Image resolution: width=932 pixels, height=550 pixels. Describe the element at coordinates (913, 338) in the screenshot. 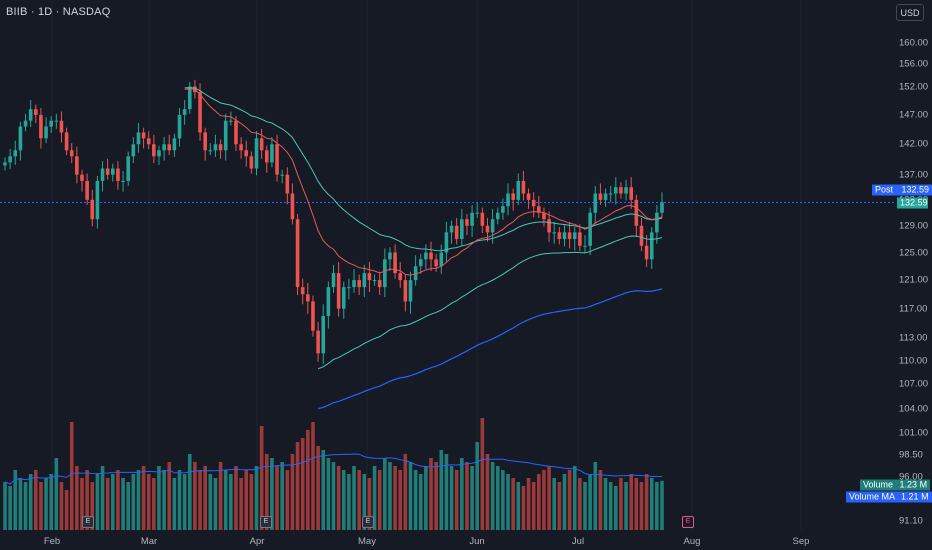

I see `price-axis-label: 113.00` at that location.